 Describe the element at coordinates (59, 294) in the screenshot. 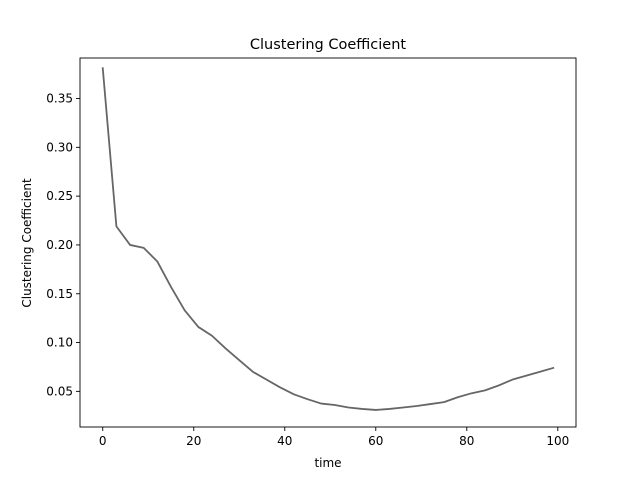

I see `y-tick-label: 0.15` at that location.